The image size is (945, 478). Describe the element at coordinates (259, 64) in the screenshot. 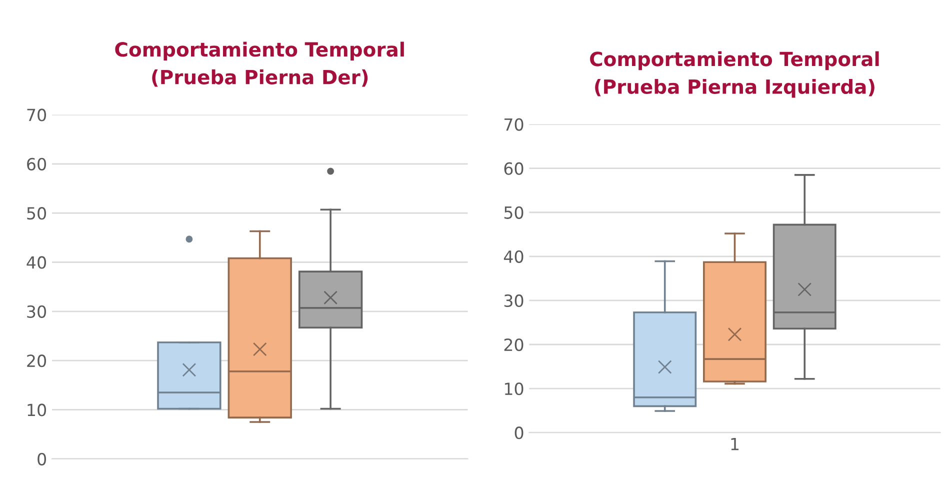

I see `chart-title: Comportamiento Temporal (Prueba Pierna Der)` at that location.